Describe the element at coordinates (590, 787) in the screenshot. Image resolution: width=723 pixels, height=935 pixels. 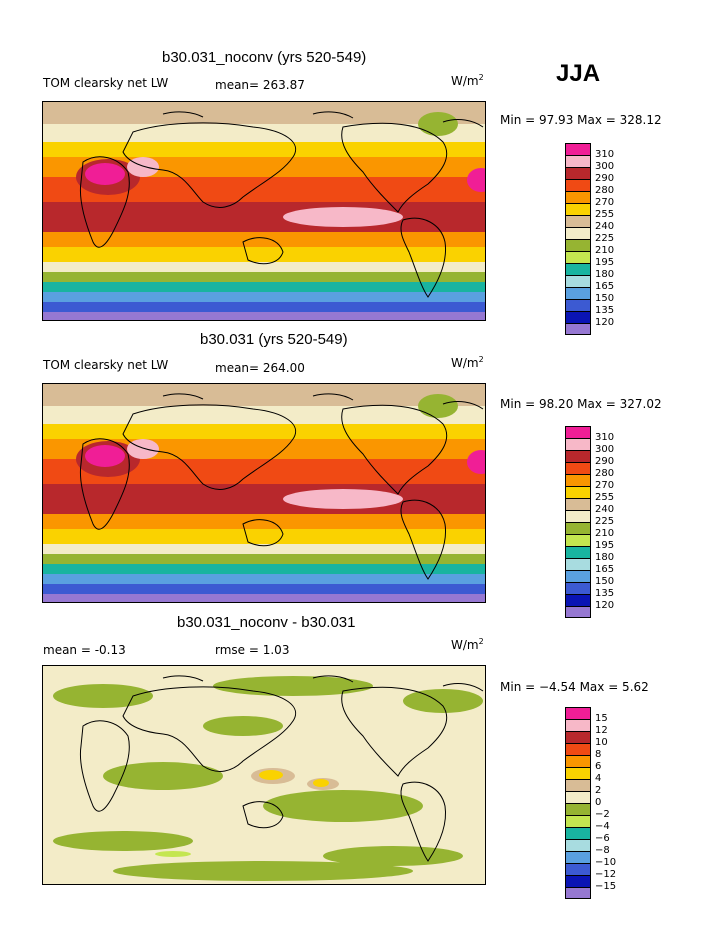
I see `legend-row: 2` at that location.